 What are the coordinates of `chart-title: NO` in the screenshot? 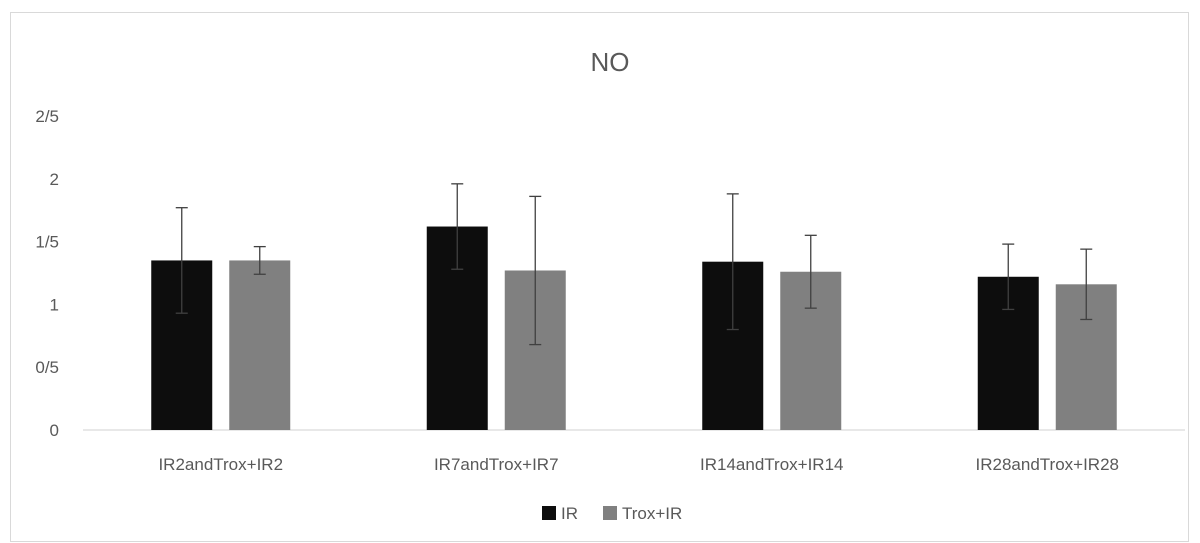 It's located at (610, 62).